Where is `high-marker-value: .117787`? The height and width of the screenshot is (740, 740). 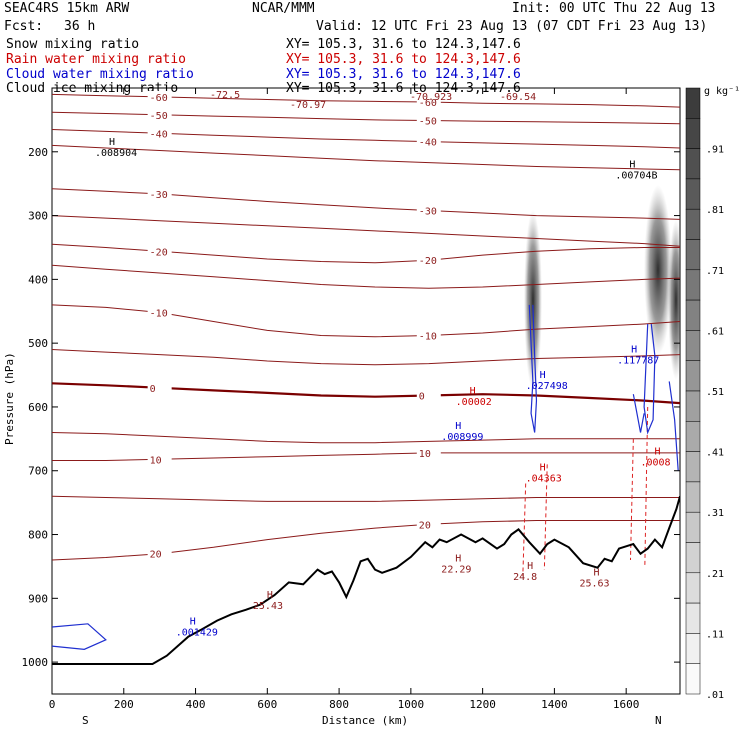 high-marker-value: .117787 is located at coordinates (638, 360).